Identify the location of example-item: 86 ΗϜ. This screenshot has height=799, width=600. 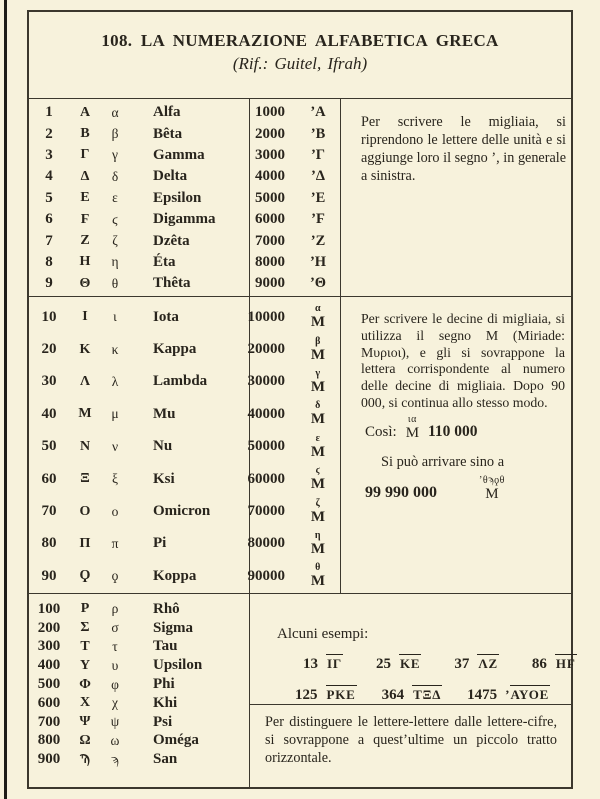
(554, 663).